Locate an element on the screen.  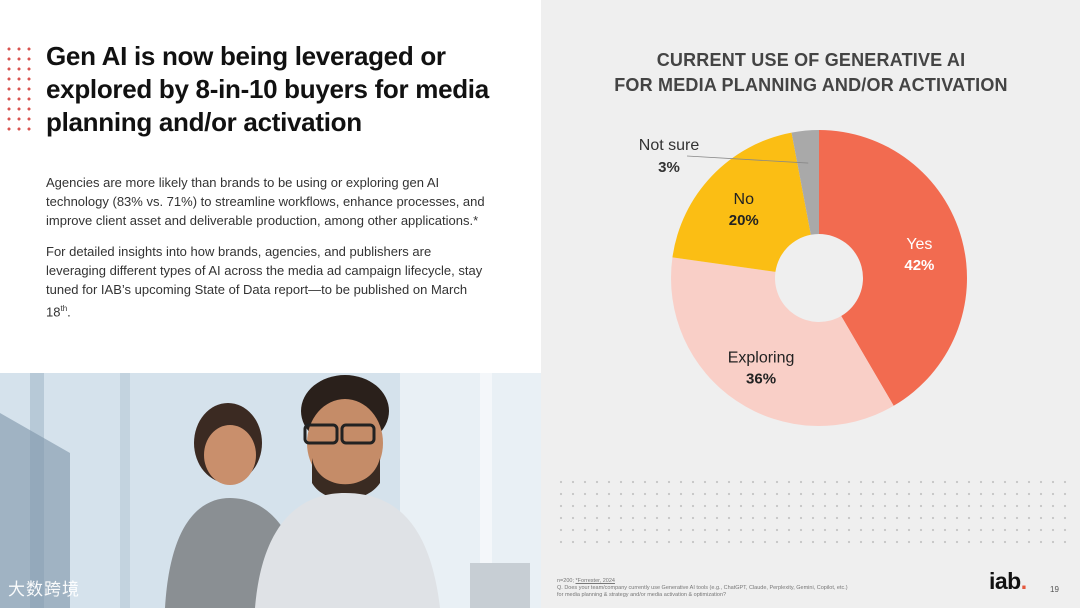
iab-logo: iab. is located at coordinates (1008, 581).